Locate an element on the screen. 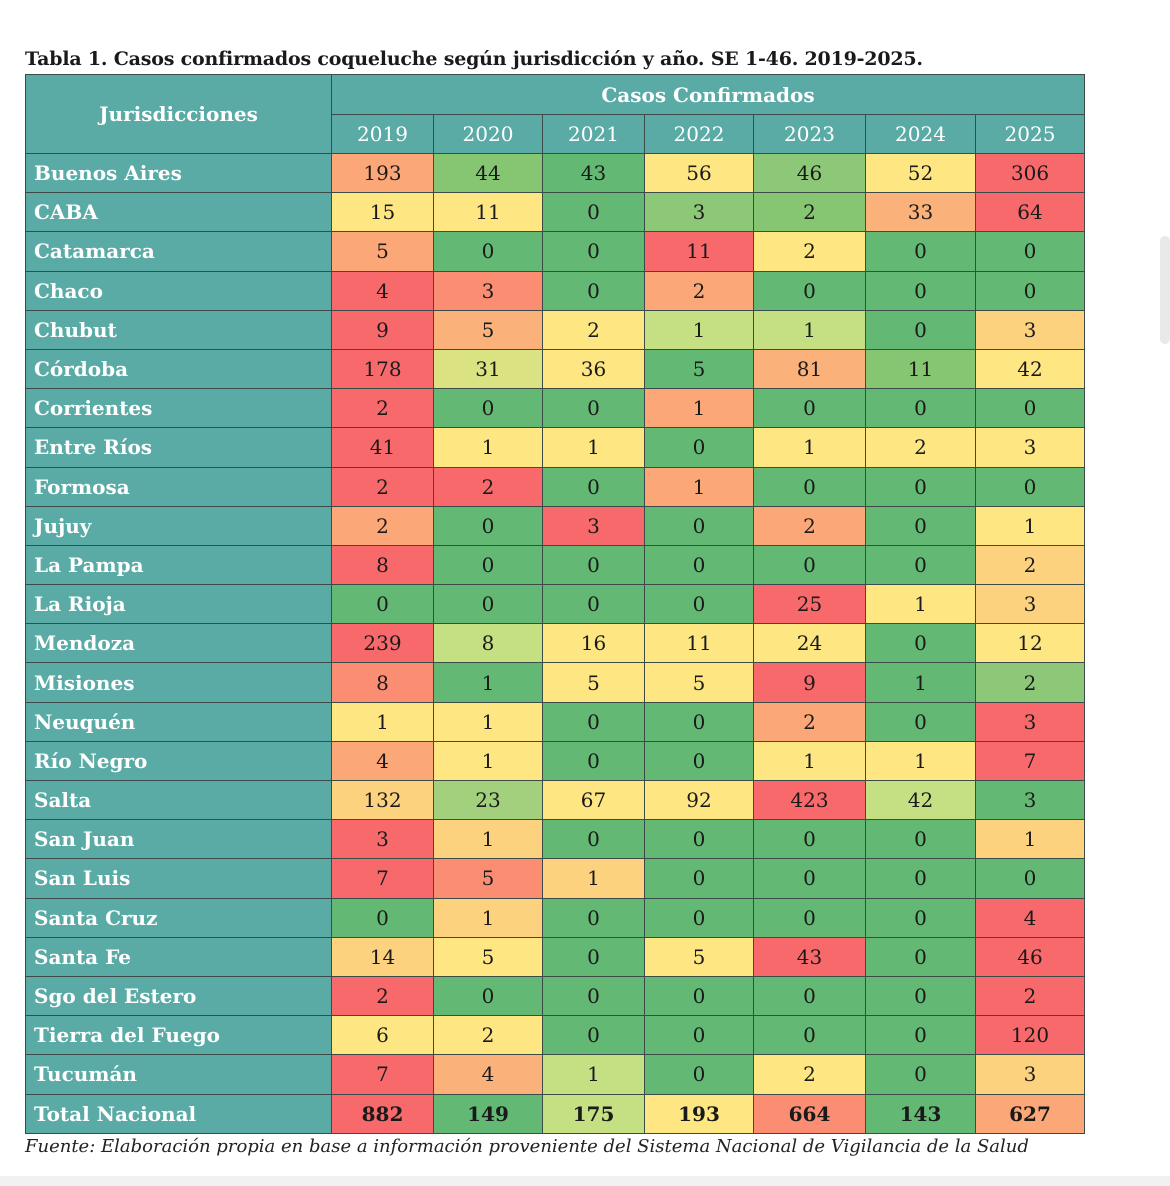 The image size is (1170, 1186). table-row: Mendoza 239 8 16 11 24 0 12 is located at coordinates (555, 643).